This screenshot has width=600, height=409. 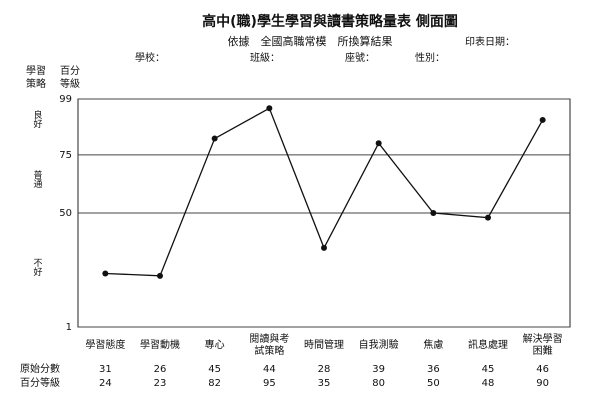 What do you see at coordinates (379, 344) in the screenshot?
I see `category-label: 自我測驗` at bounding box center [379, 344].